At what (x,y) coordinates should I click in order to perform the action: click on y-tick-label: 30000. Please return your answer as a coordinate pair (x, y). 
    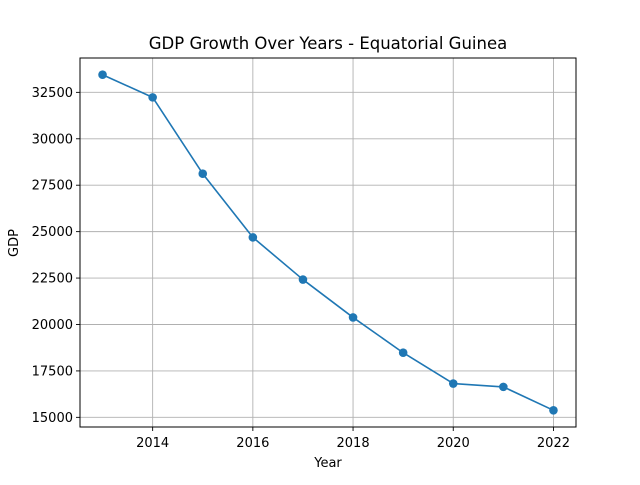
    Looking at the image, I should click on (52, 139).